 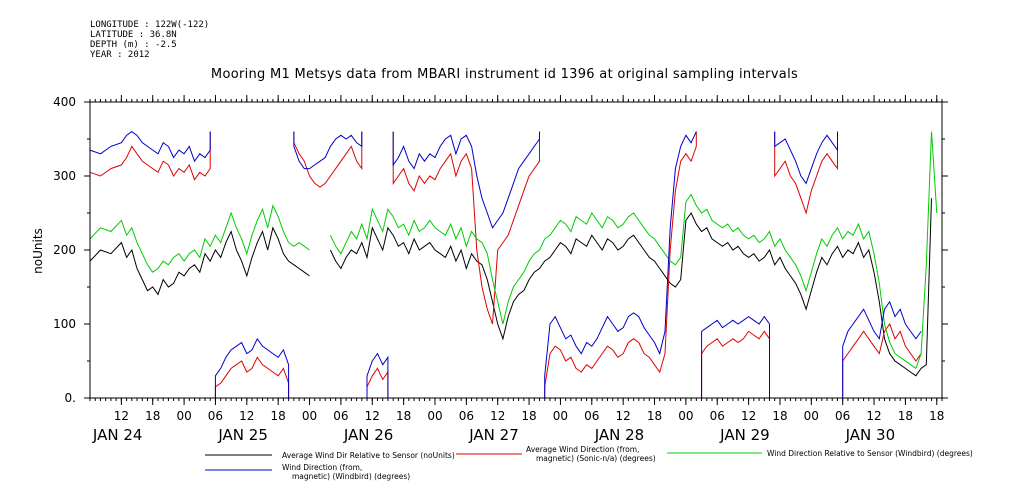 What do you see at coordinates (64, 176) in the screenshot?
I see `y-tick-label: 300` at bounding box center [64, 176].